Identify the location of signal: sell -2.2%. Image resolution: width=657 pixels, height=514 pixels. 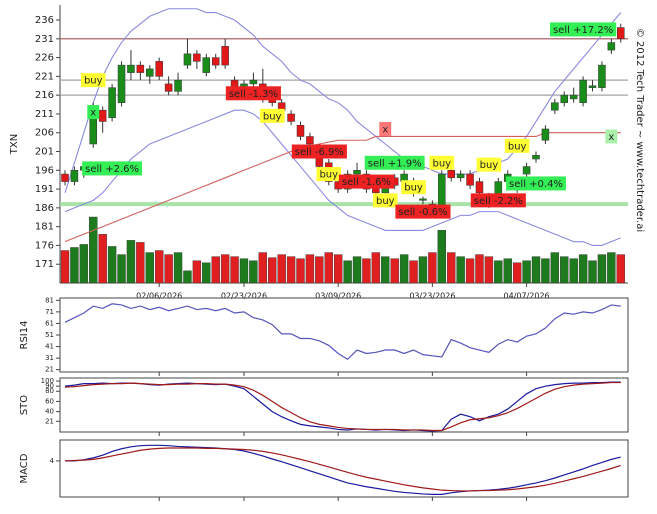
(498, 200).